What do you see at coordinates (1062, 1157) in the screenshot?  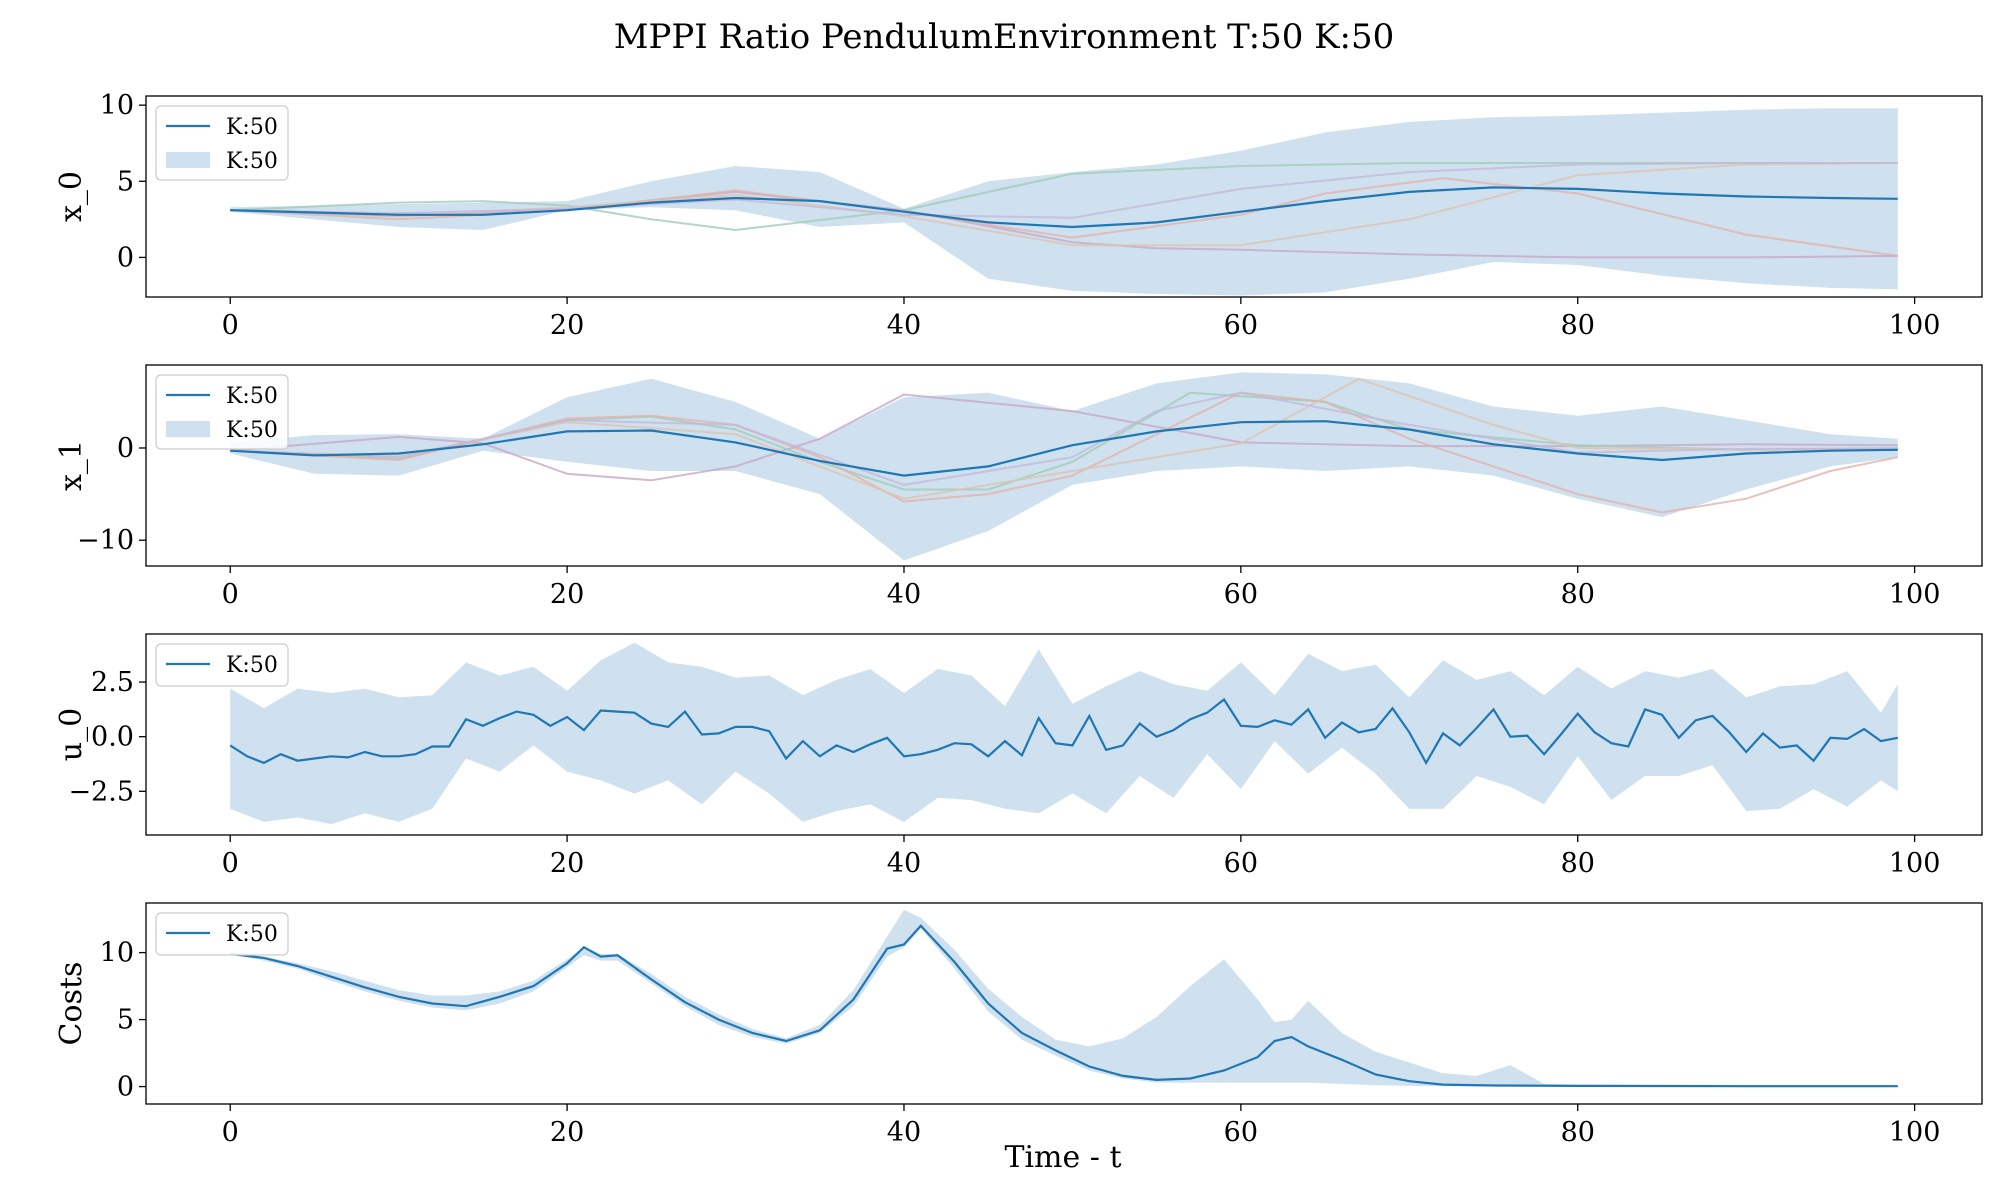 I see `x-axis-label: Time - t` at bounding box center [1062, 1157].